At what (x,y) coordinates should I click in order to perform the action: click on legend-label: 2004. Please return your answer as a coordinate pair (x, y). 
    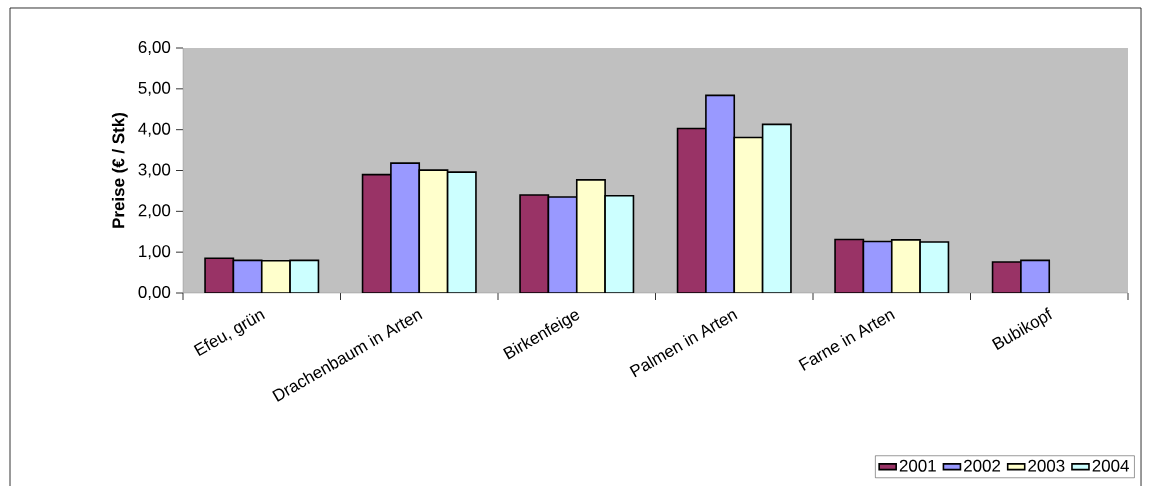
    Looking at the image, I should click on (1110, 465).